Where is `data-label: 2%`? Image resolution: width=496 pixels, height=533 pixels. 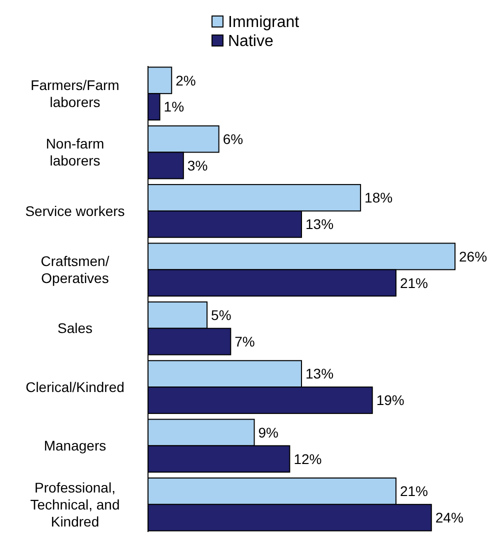
data-label: 2% is located at coordinates (186, 80).